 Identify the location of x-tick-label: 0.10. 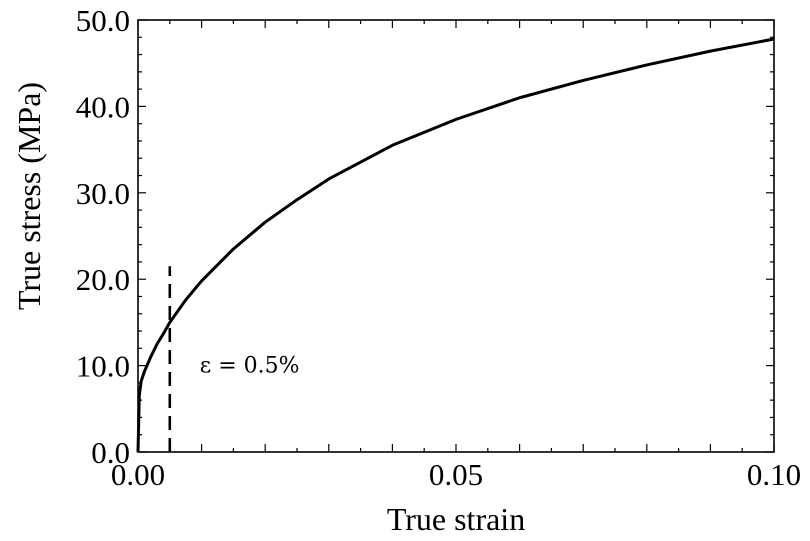
(774, 474).